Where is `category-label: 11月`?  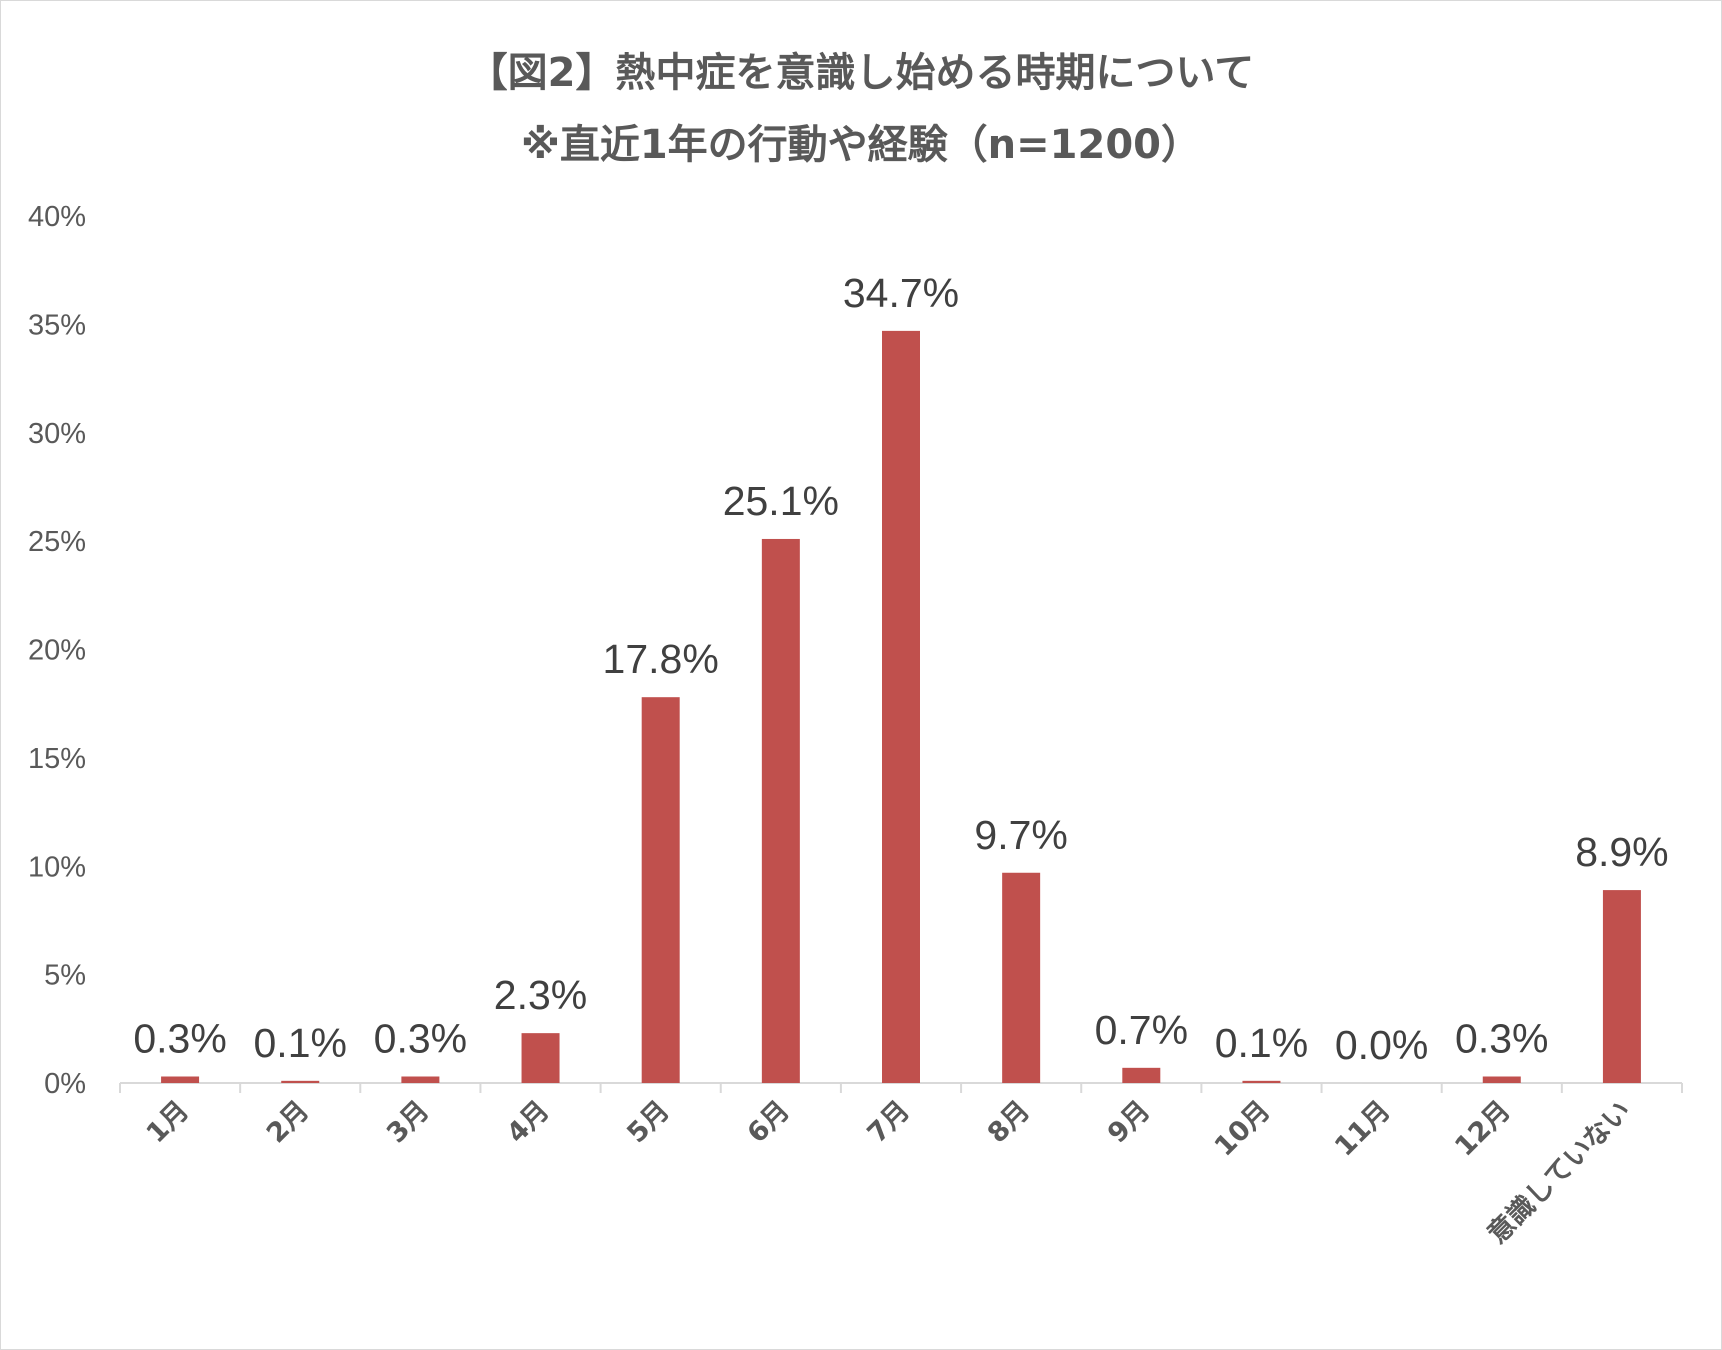 category-label: 11月 is located at coordinates (1363, 1129).